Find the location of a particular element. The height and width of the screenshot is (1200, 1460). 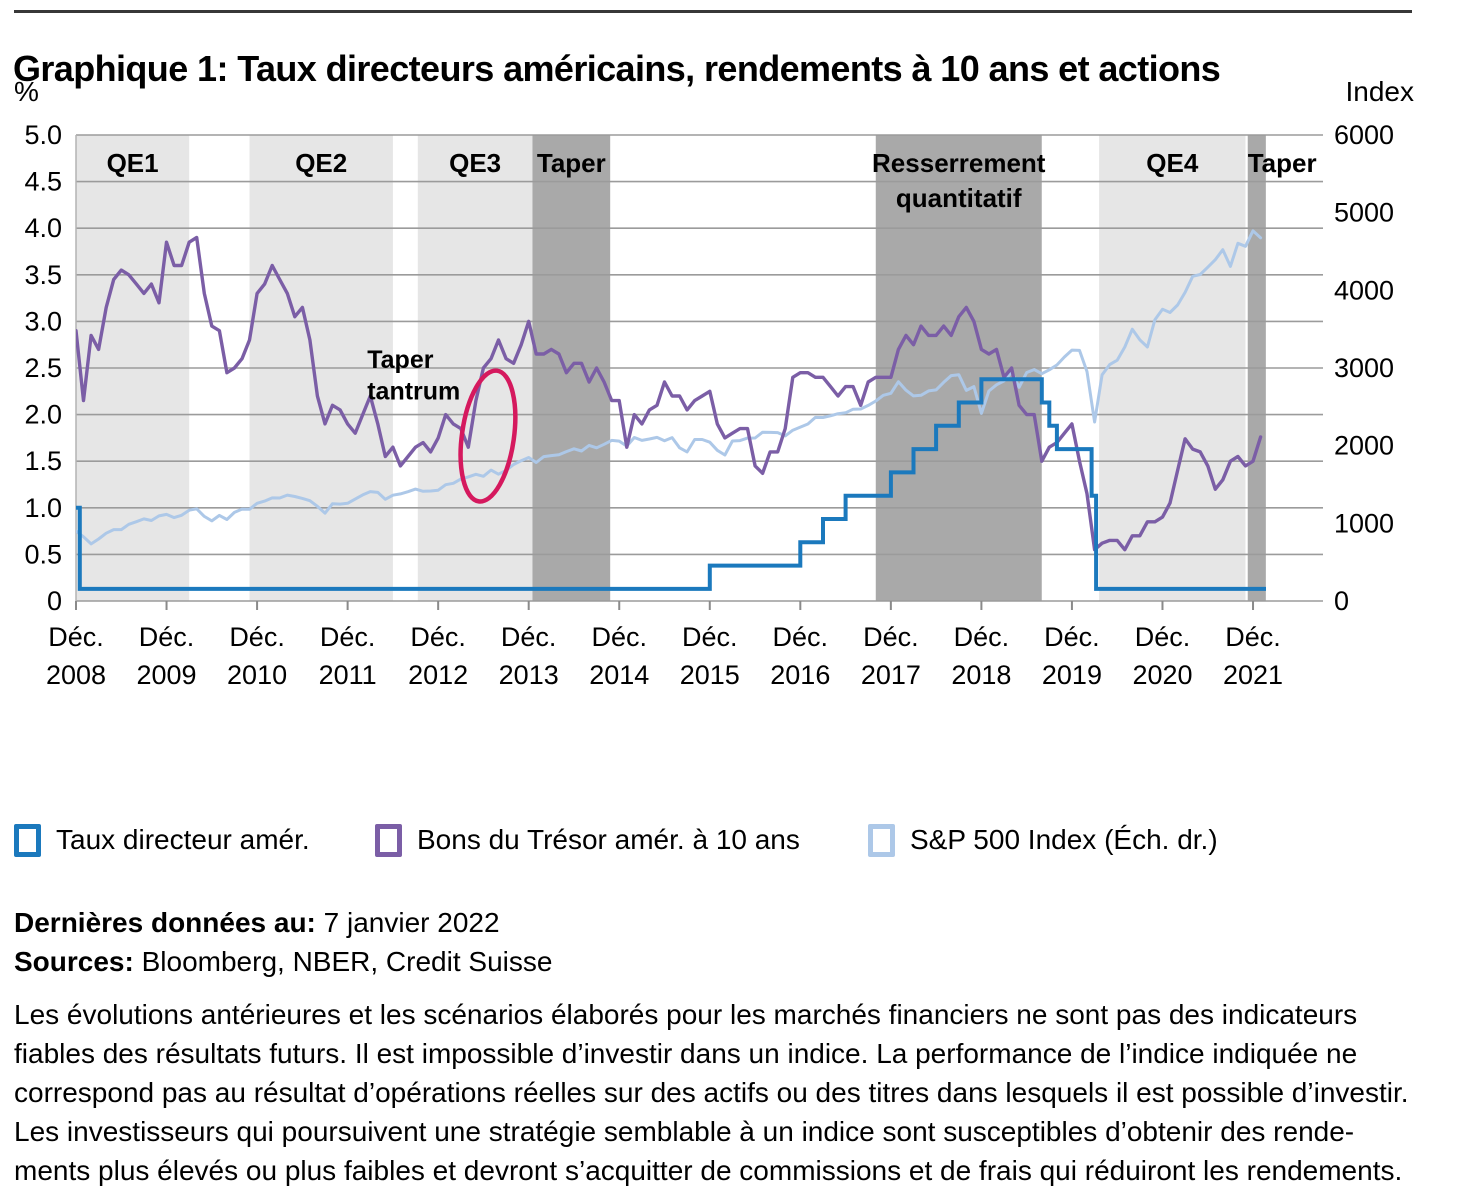

left-axis-tick-label: 2.0 is located at coordinates (43, 415).